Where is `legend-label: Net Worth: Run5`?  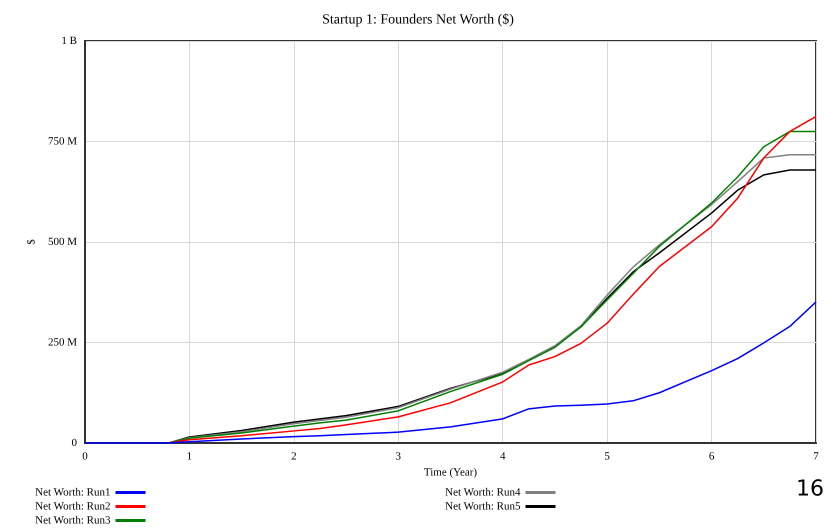
legend-label: Net Worth: Run5 is located at coordinates (483, 506).